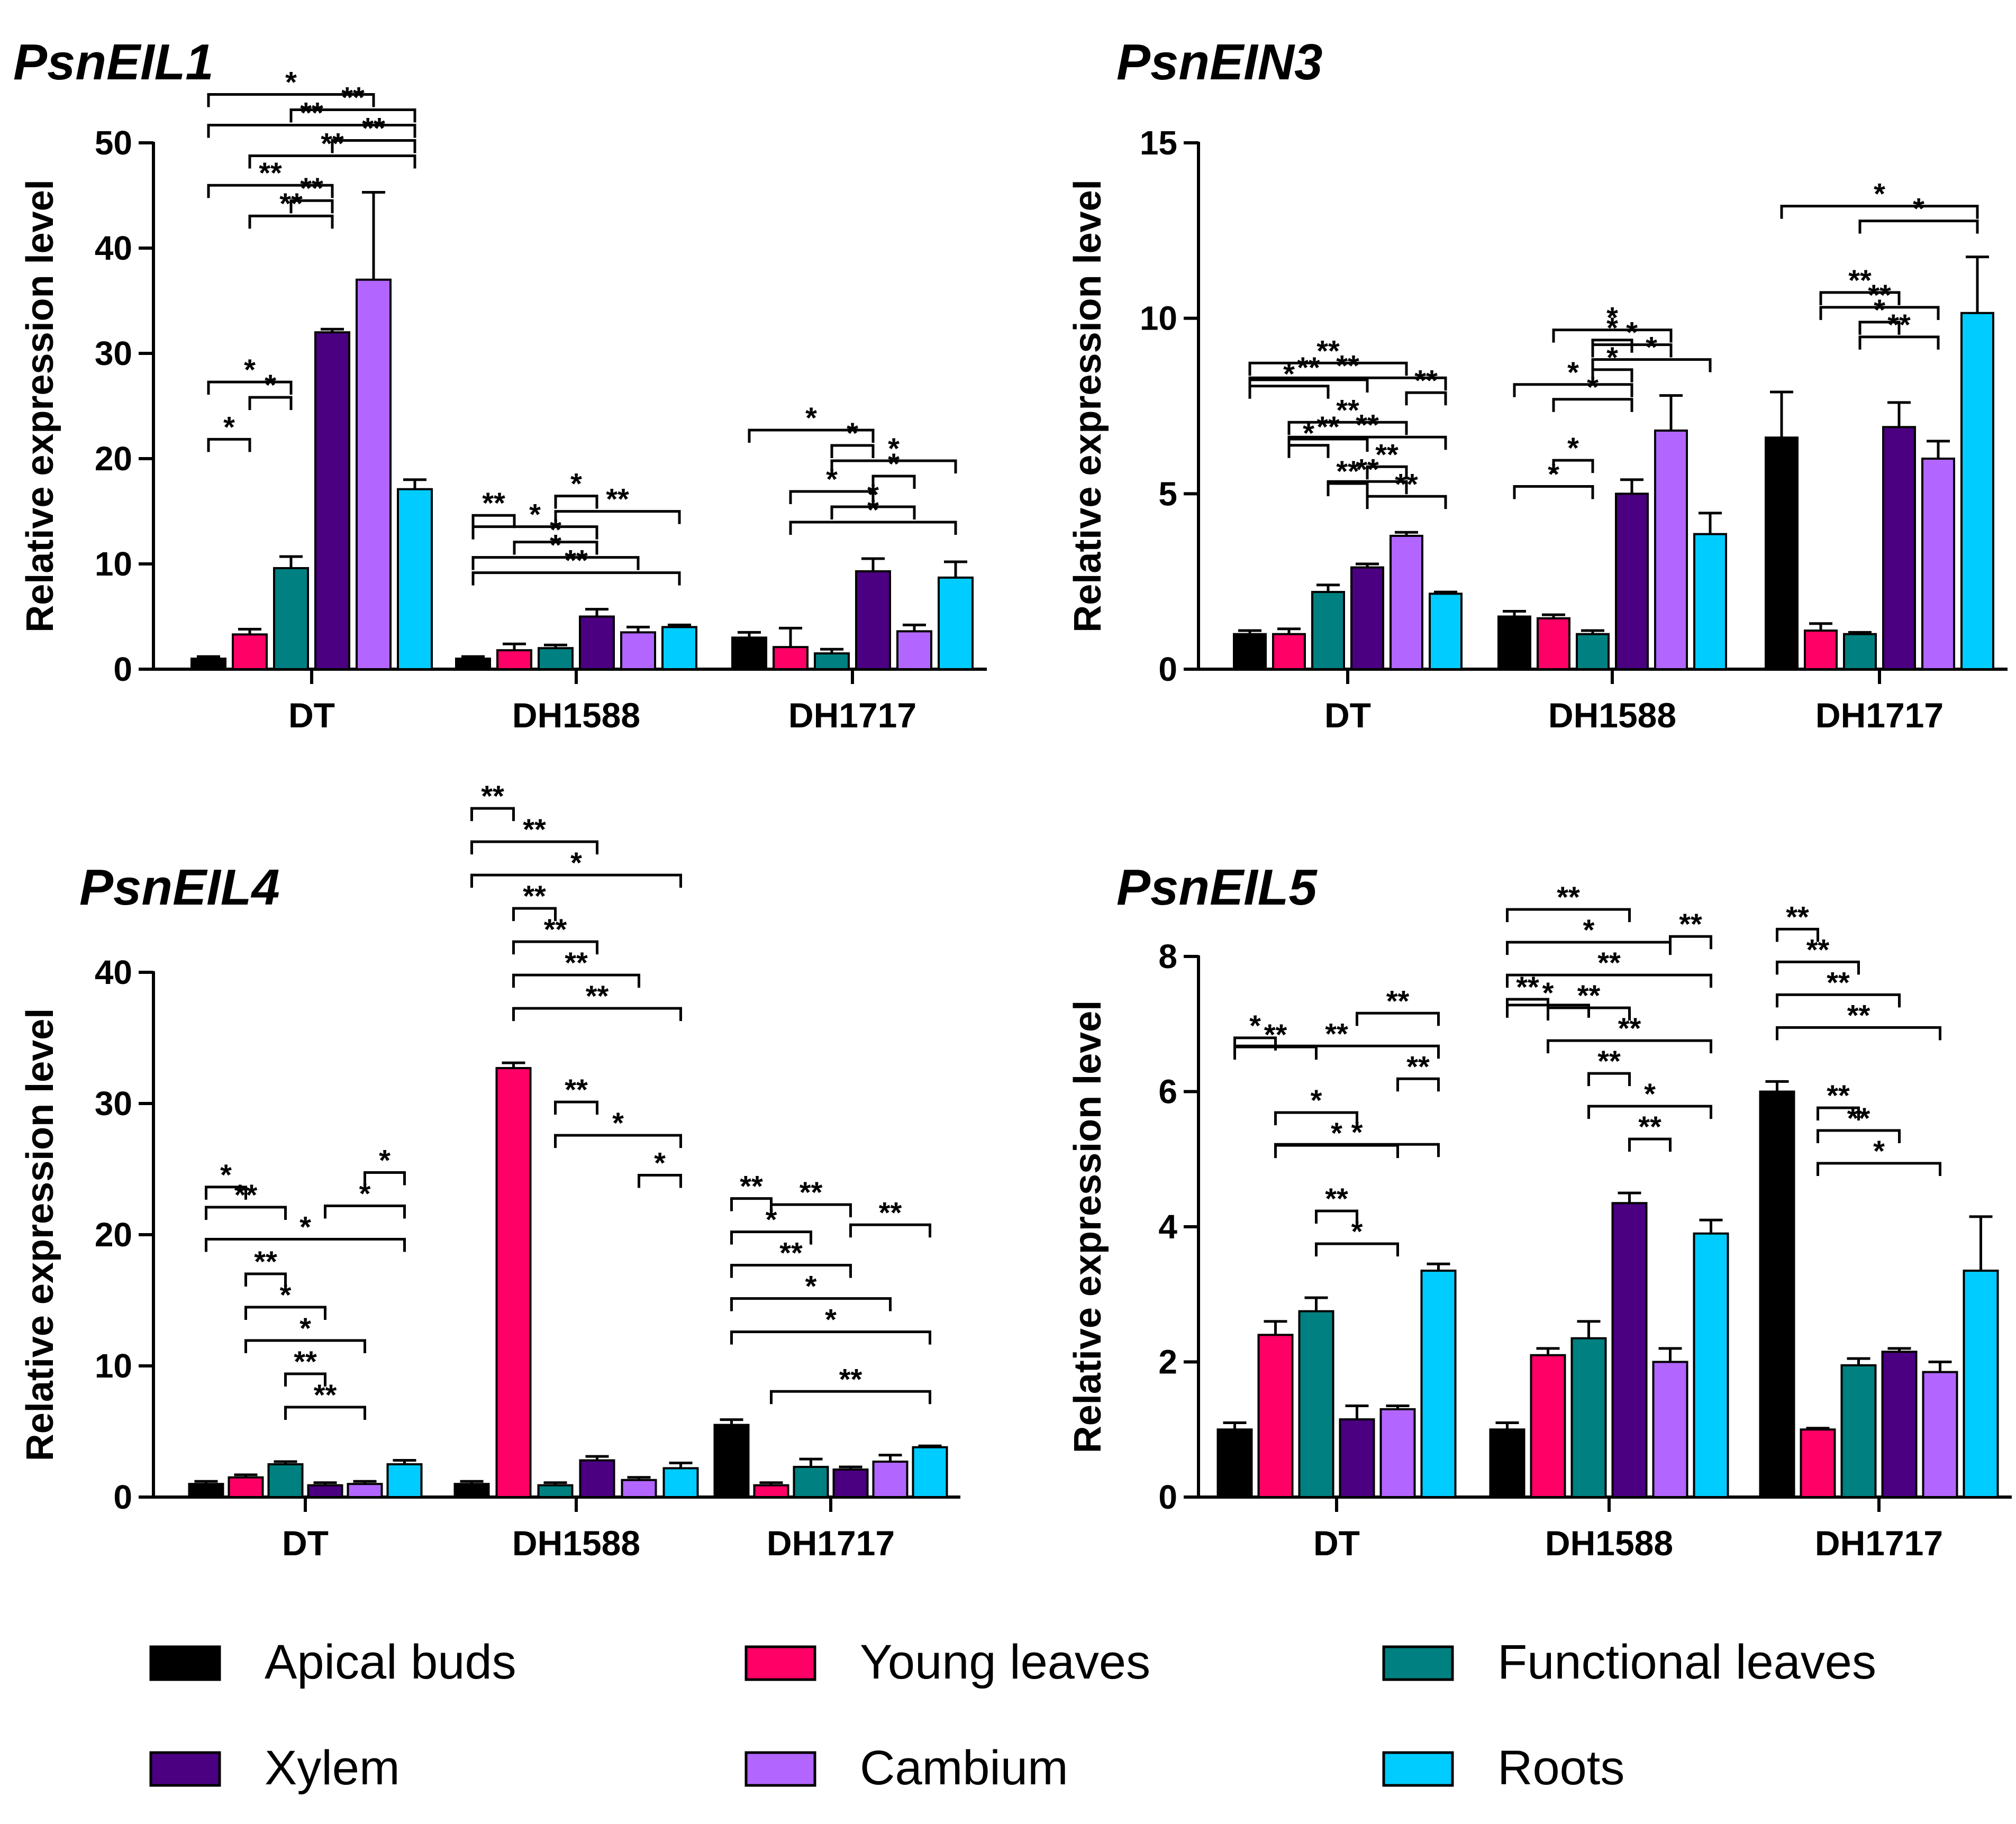 Image resolution: width=2016 pixels, height=1824 pixels. Describe the element at coordinates (332, 1768) in the screenshot. I see `legend-label: Xylem` at that location.